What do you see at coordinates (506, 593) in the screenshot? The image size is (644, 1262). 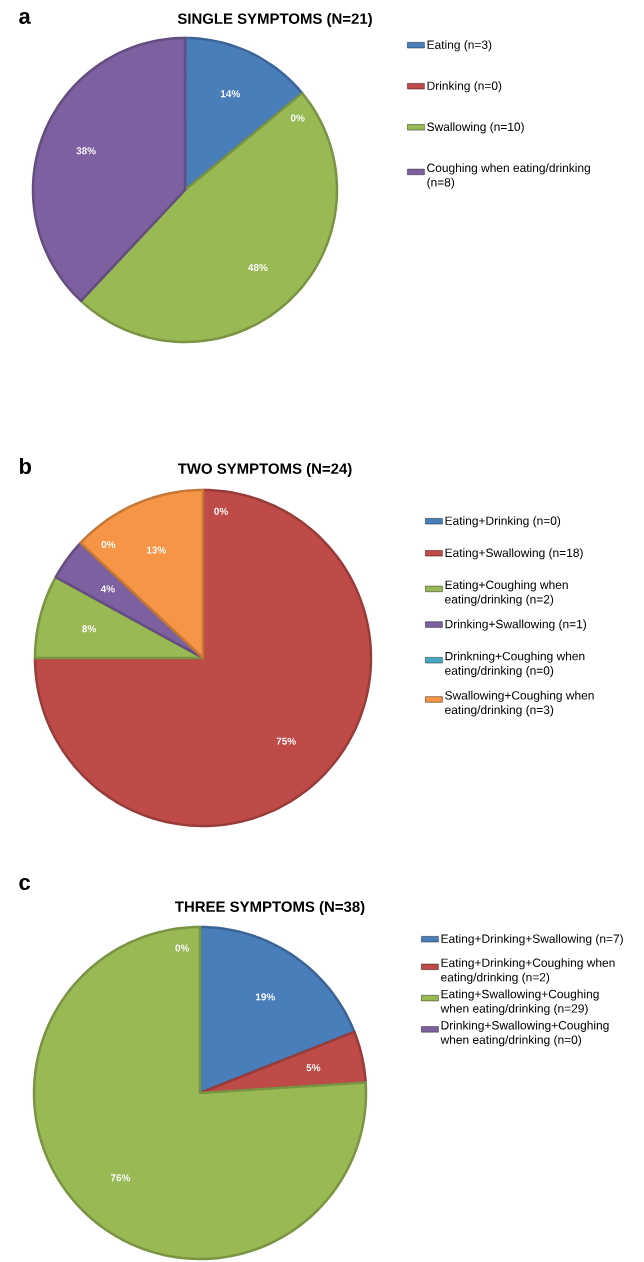 I see `legend-label: Eating+Coughing when eating/drinking (n=2)` at bounding box center [506, 593].